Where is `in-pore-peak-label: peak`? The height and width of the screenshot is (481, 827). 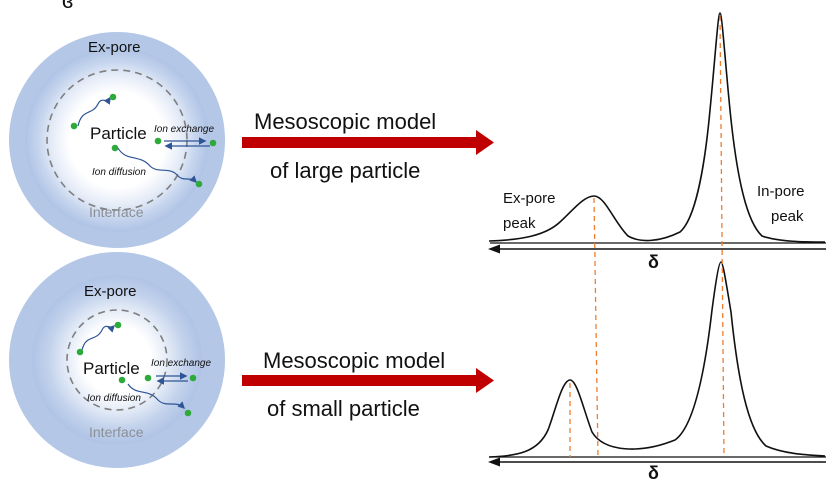 in-pore-peak-label: peak is located at coordinates (787, 216).